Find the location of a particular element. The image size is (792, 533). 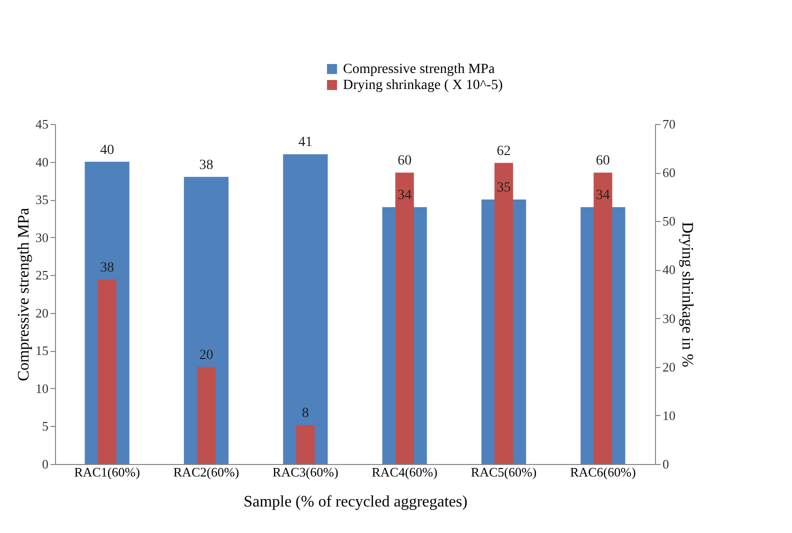

x-tick-label: RAC4(60%) is located at coordinates (405, 472).